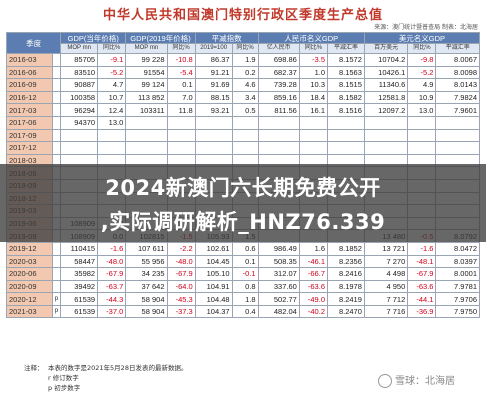  Describe the element at coordinates (226, 38) in the screenshot. I see `deflator-header: 平减指数` at that location.